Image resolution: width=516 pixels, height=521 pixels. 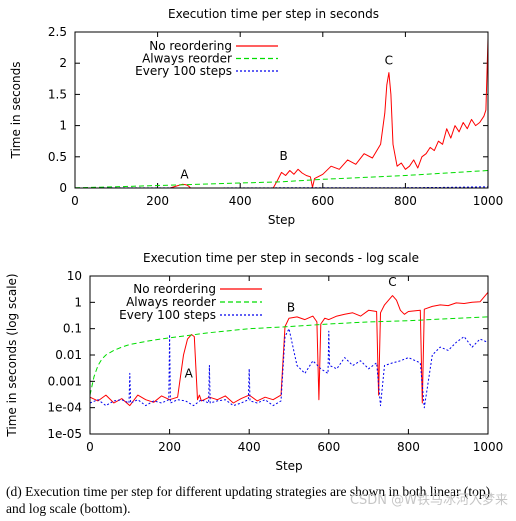 I want to click on y-tick-label: 0.1, so click(x=72, y=329).